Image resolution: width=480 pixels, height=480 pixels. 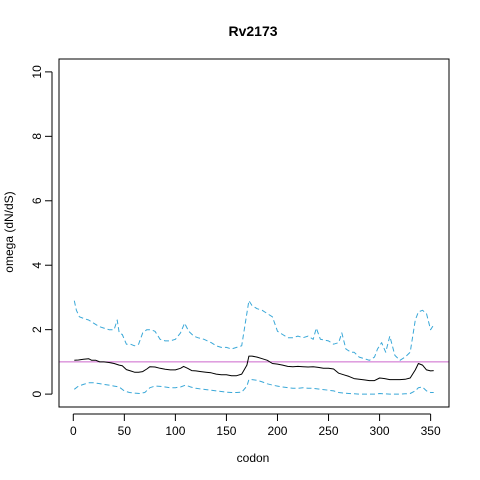 What do you see at coordinates (254, 330) in the screenshot?
I see `series-line-upper` at bounding box center [254, 330].